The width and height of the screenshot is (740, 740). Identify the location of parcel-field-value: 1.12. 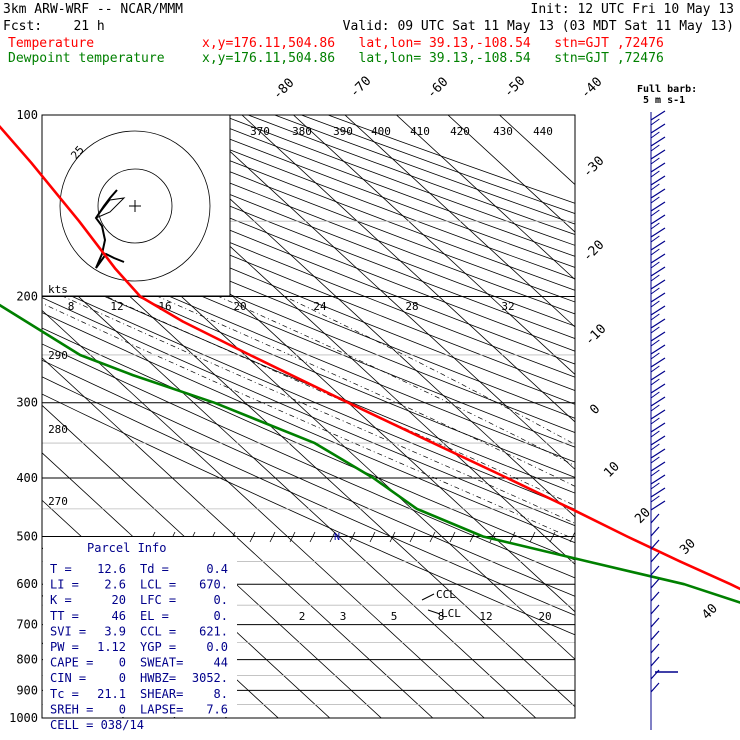
(111, 647).